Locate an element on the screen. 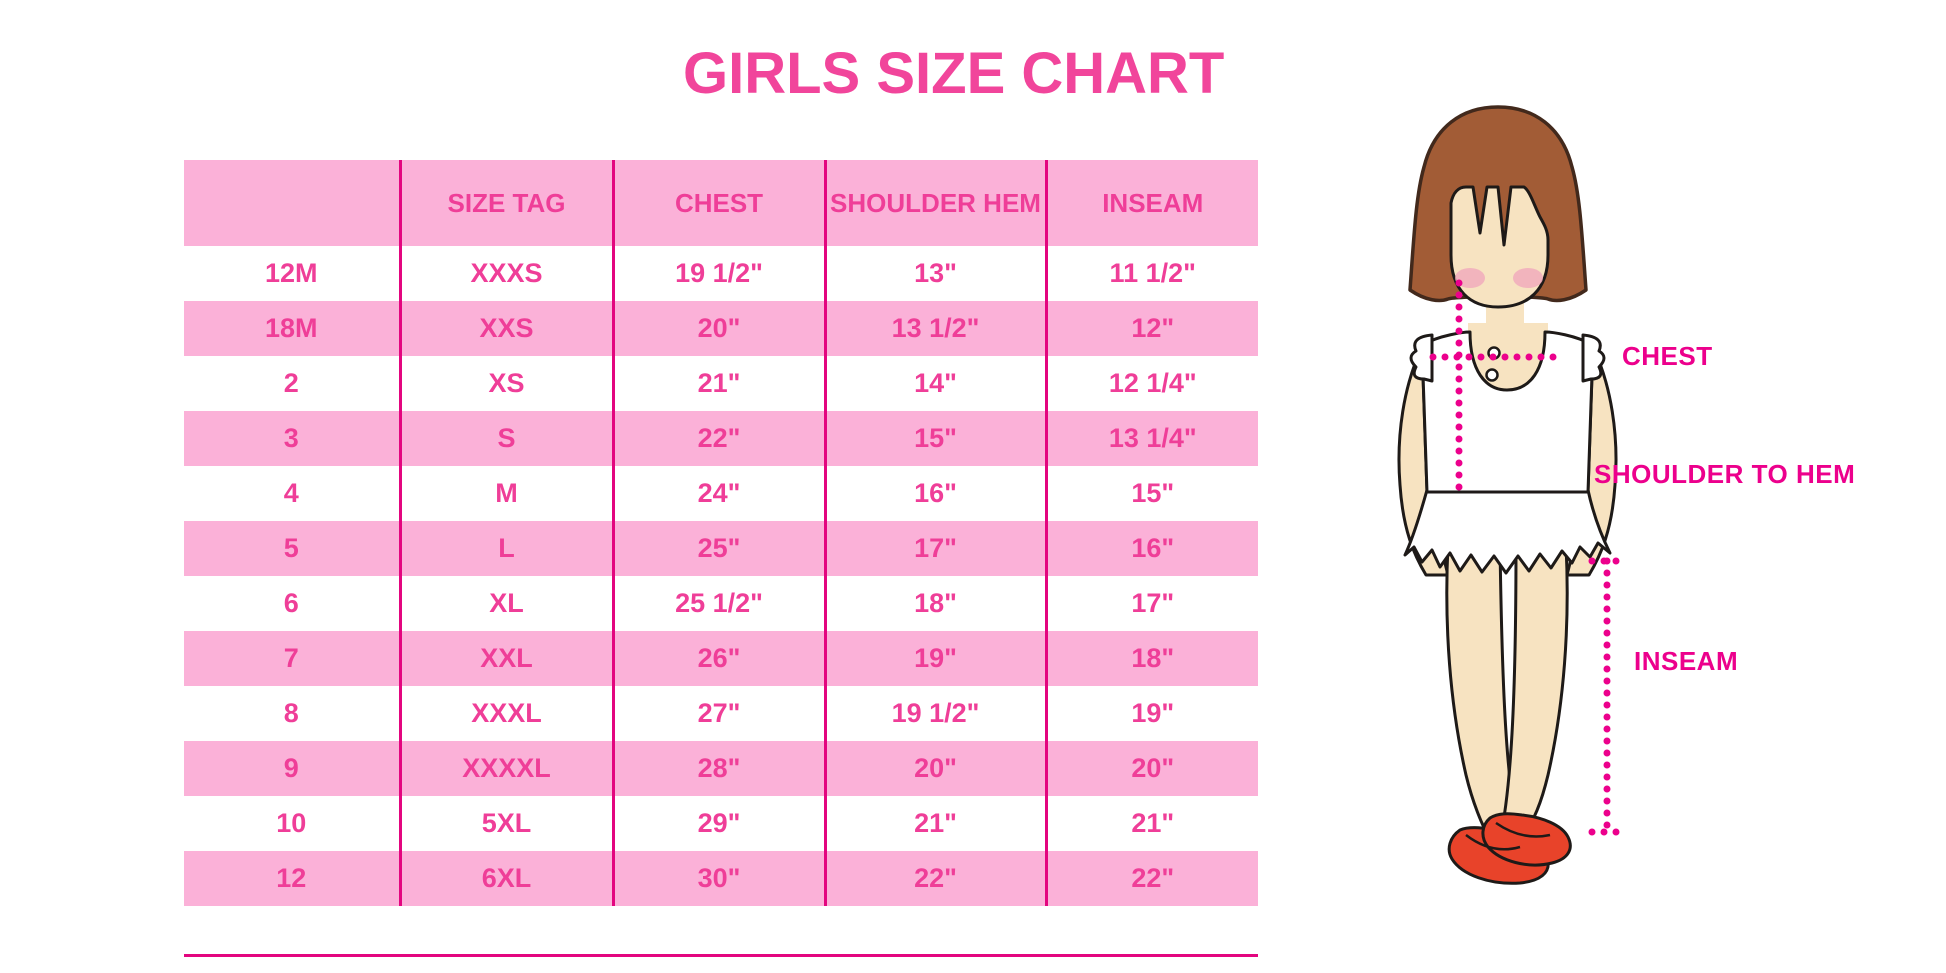  table-cell: 2 is located at coordinates (293, 383).